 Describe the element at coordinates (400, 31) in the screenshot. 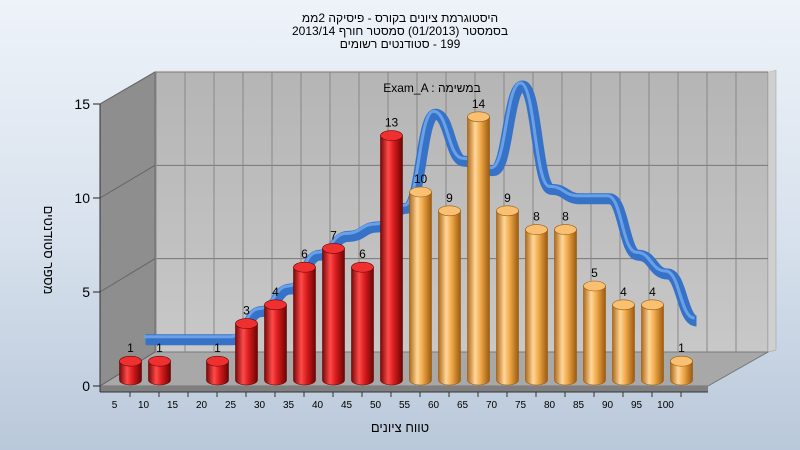

I see `chart-title-line-2: בסמסטר (01/2013) סמסטר חורף 2013/14` at that location.